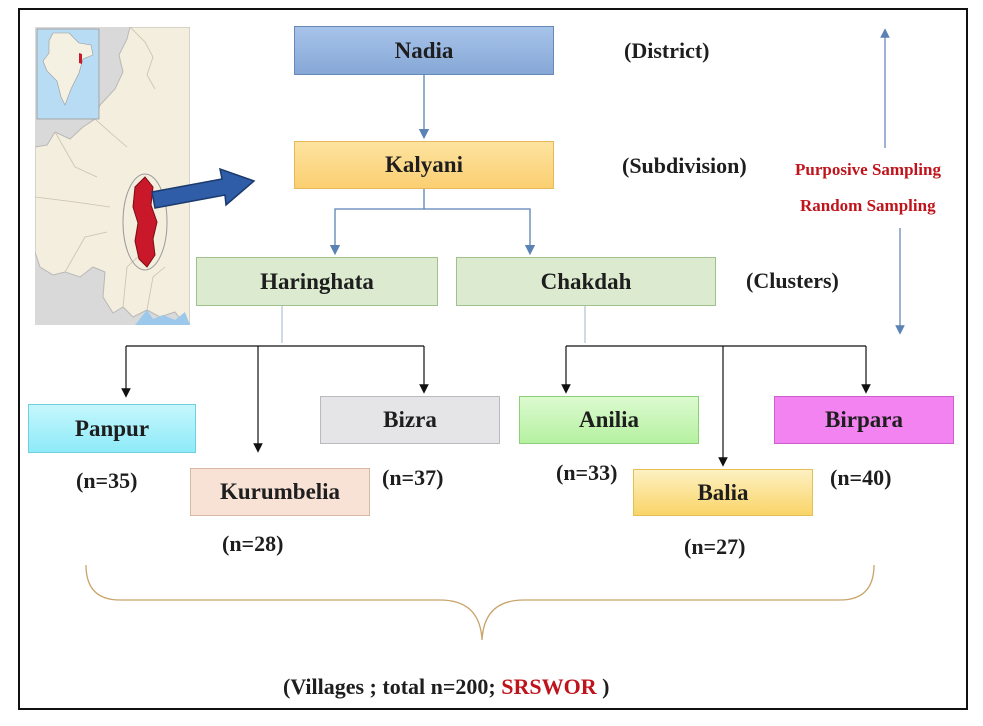 Image resolution: width=983 pixels, height=726 pixels. I want to click on nadia-box: Nadia, so click(424, 50).